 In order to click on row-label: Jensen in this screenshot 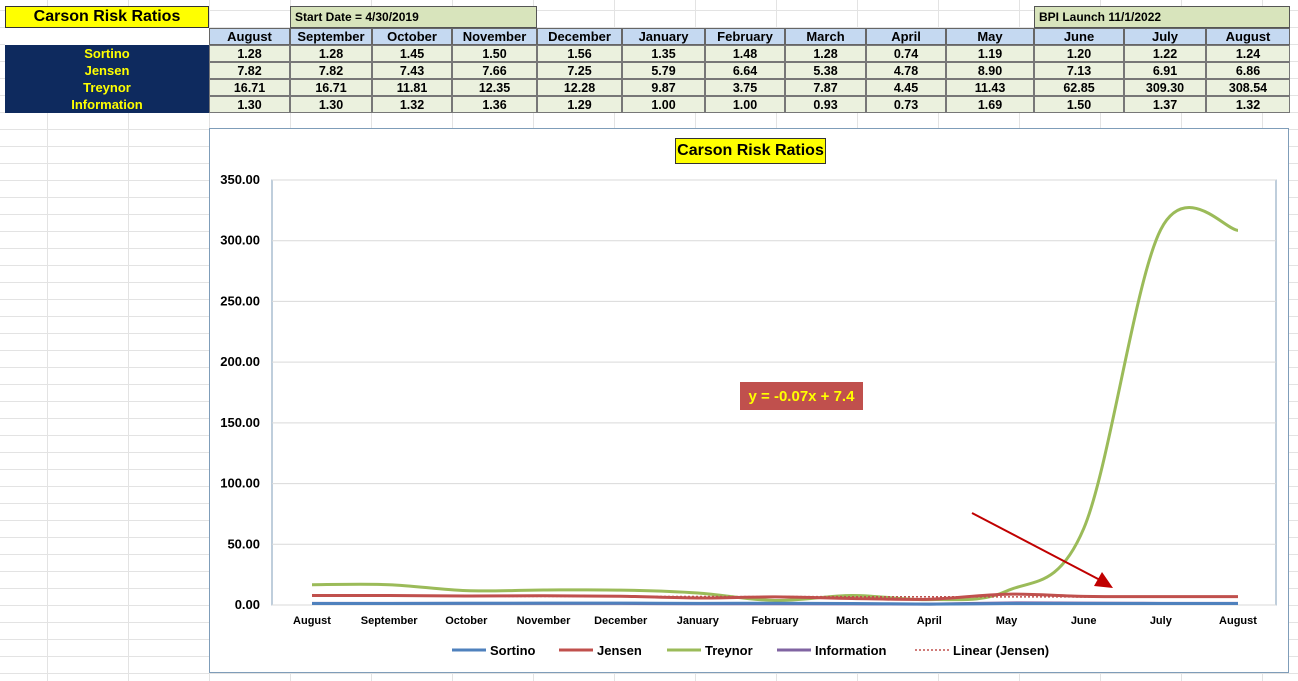, I will do `click(107, 70)`.